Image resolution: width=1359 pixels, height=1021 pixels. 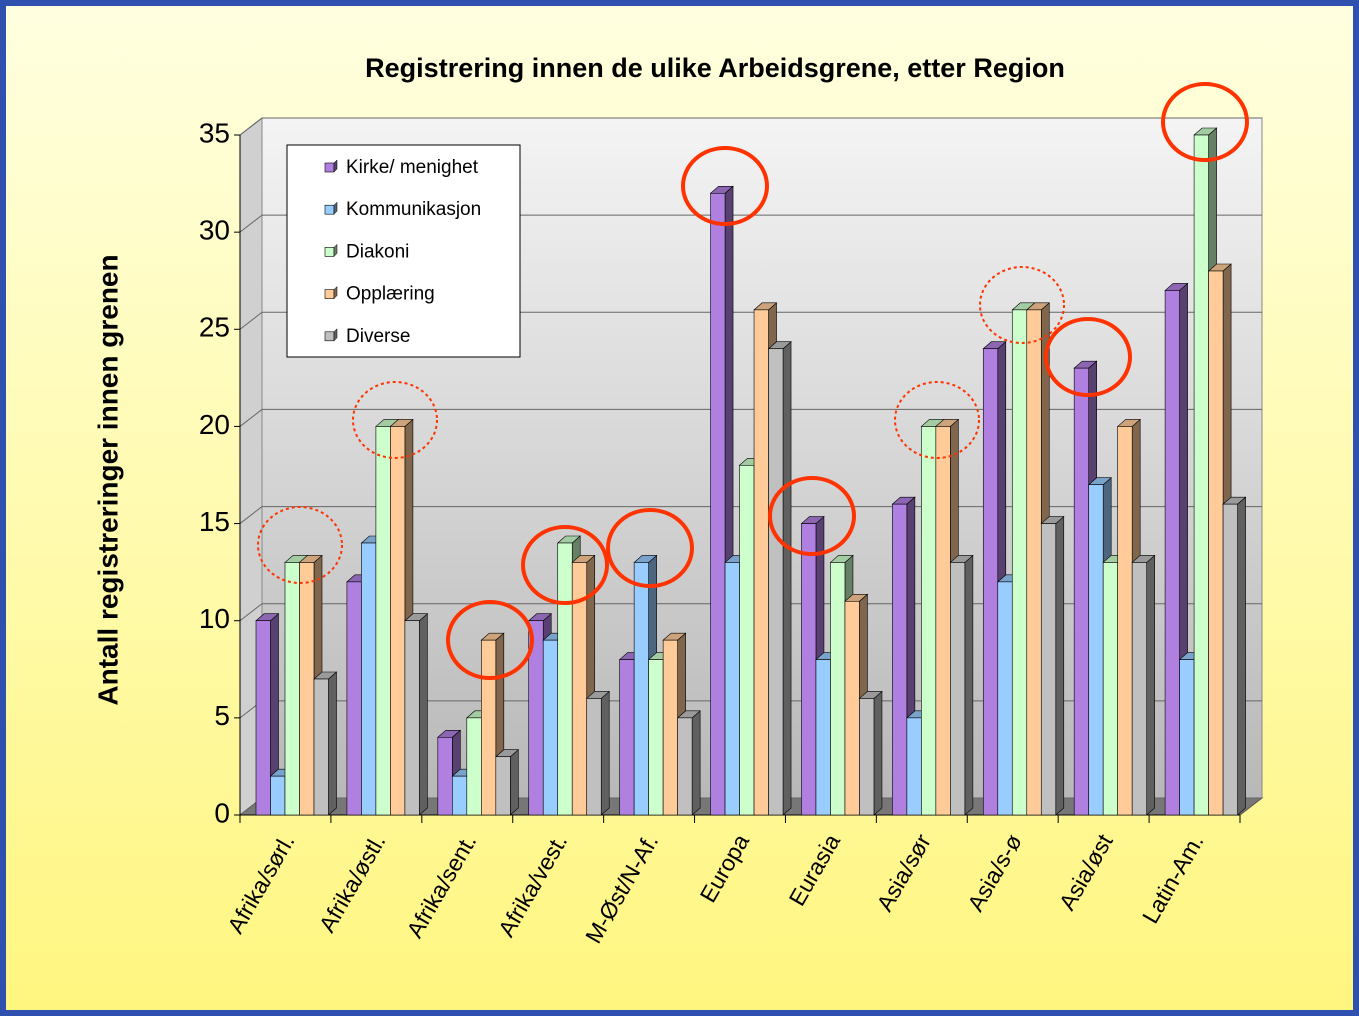 I want to click on legend-label: Diverse, so click(x=378, y=336).